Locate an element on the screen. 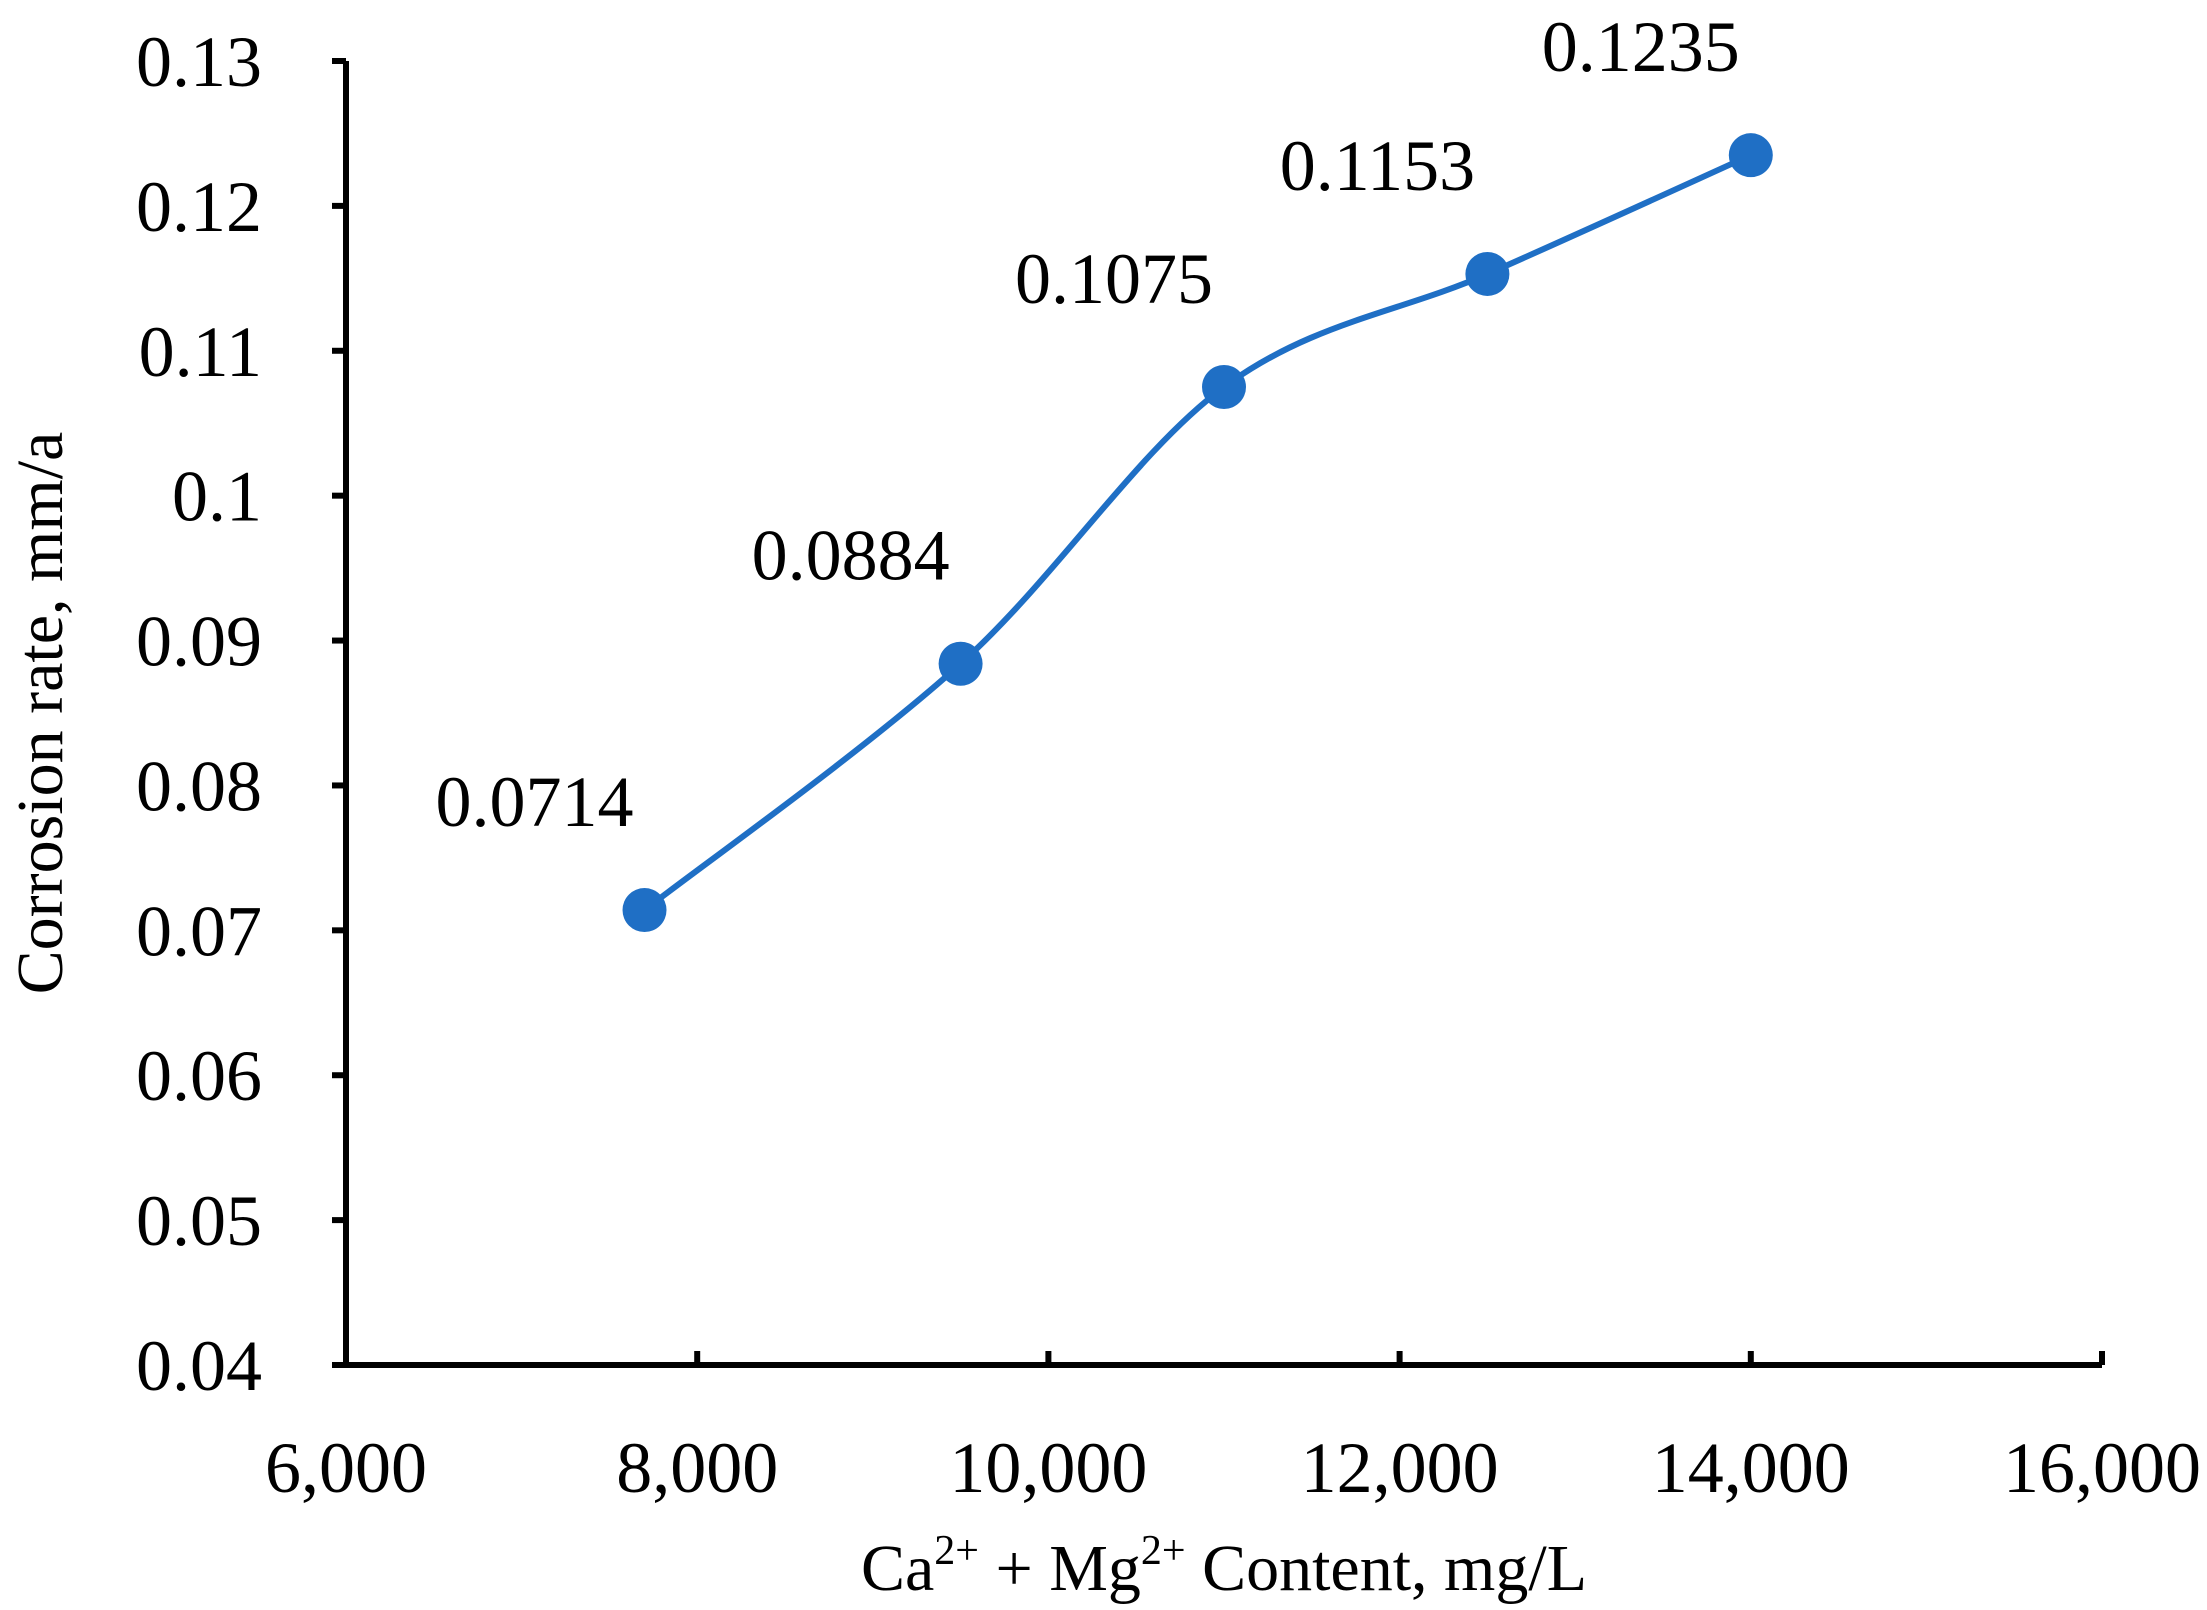 This screenshot has width=2207, height=1610. x-tick-label: 12,000 is located at coordinates (1400, 1468).